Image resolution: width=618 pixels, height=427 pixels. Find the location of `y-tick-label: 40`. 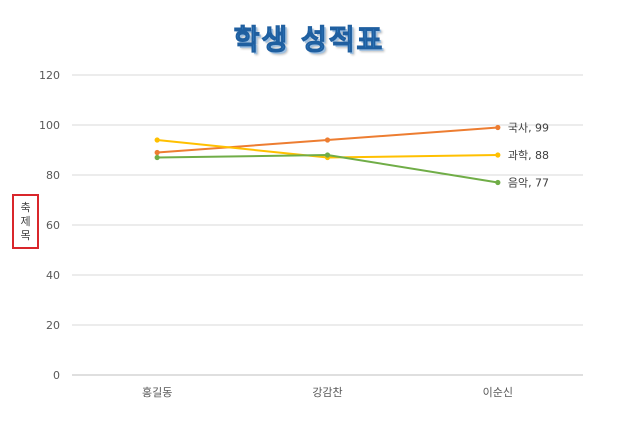

y-tick-label: 40 is located at coordinates (53, 275).